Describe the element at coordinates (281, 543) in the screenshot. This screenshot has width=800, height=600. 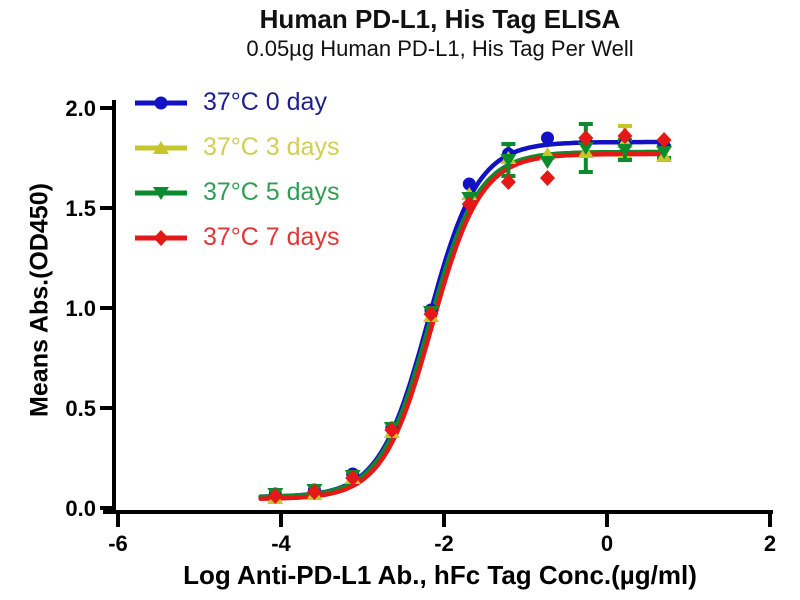
I see `x-tick-label: -4` at that location.